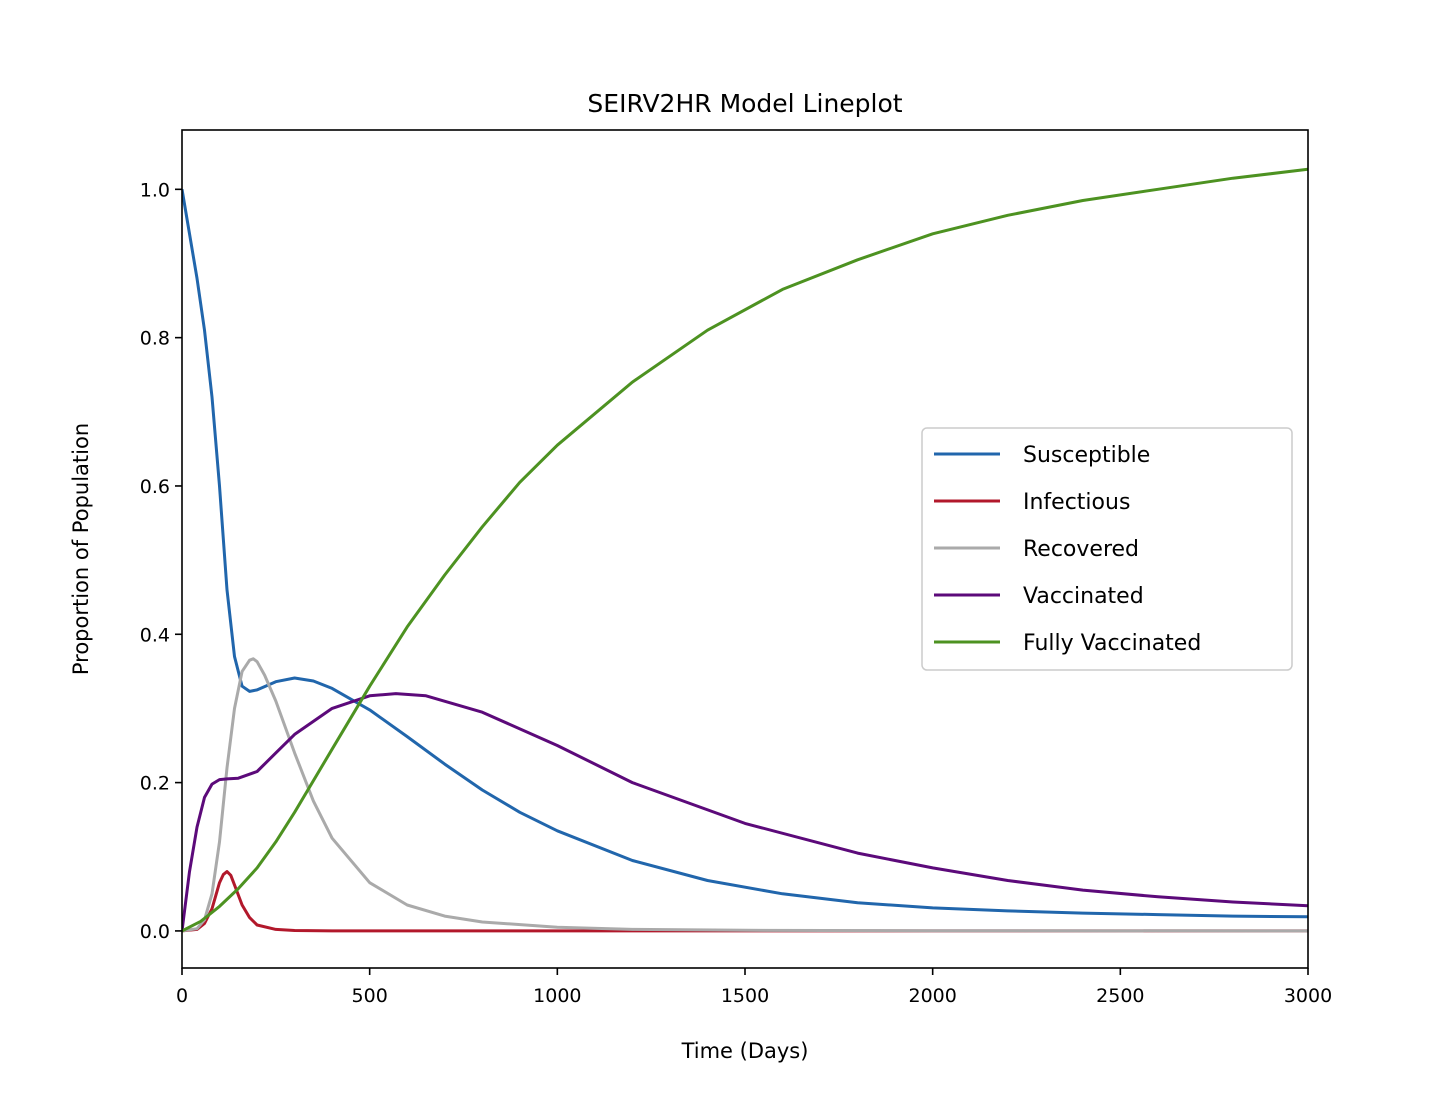 This screenshot has width=1452, height=1094. I want to click on x-tick-label: 2000, so click(932, 996).